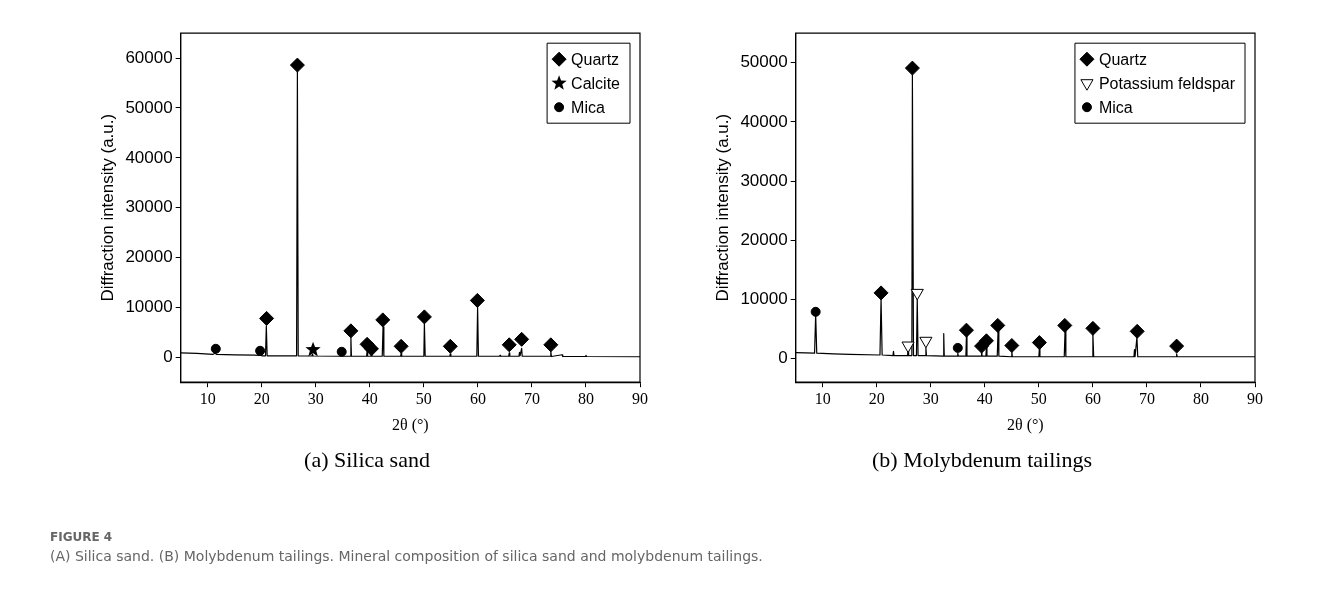 The image size is (1320, 599). I want to click on text: (b) Molybdenum tailings, so click(982, 459).